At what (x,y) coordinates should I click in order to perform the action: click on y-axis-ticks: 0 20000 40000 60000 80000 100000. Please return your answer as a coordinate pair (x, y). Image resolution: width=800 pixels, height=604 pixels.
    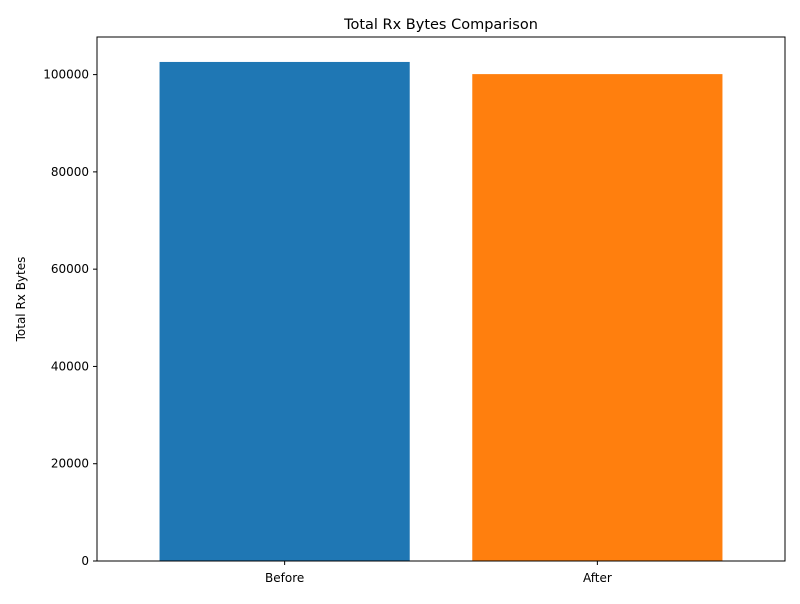
    Looking at the image, I should click on (70, 318).